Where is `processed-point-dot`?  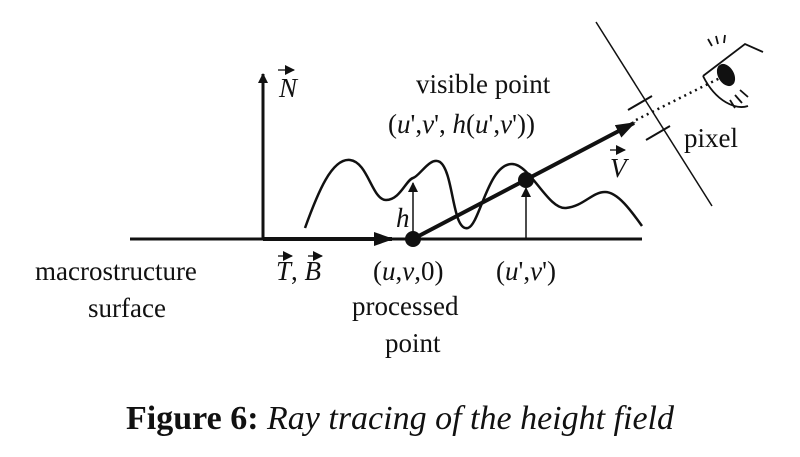 processed-point-dot is located at coordinates (413, 239).